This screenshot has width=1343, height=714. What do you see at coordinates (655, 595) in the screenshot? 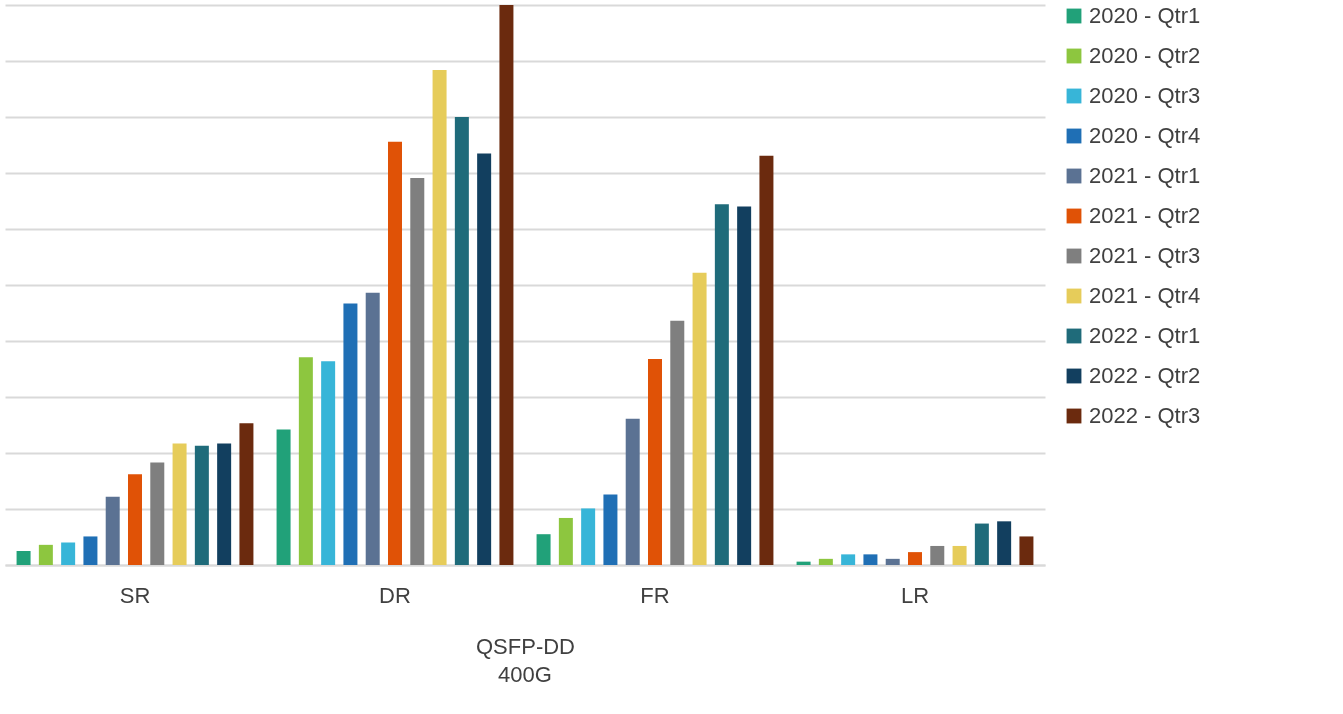
I see `x-tick-label: FR` at bounding box center [655, 595].